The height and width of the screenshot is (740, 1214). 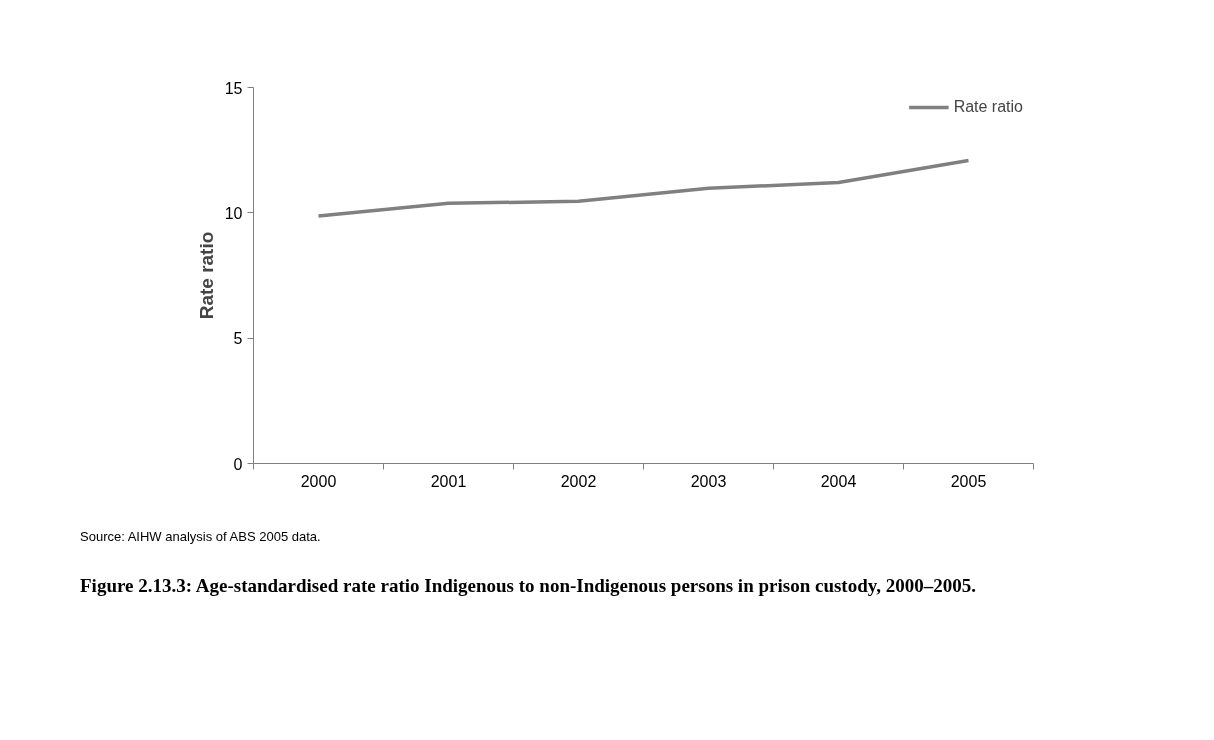 I want to click on y-tick-label: 5, so click(x=238, y=339).